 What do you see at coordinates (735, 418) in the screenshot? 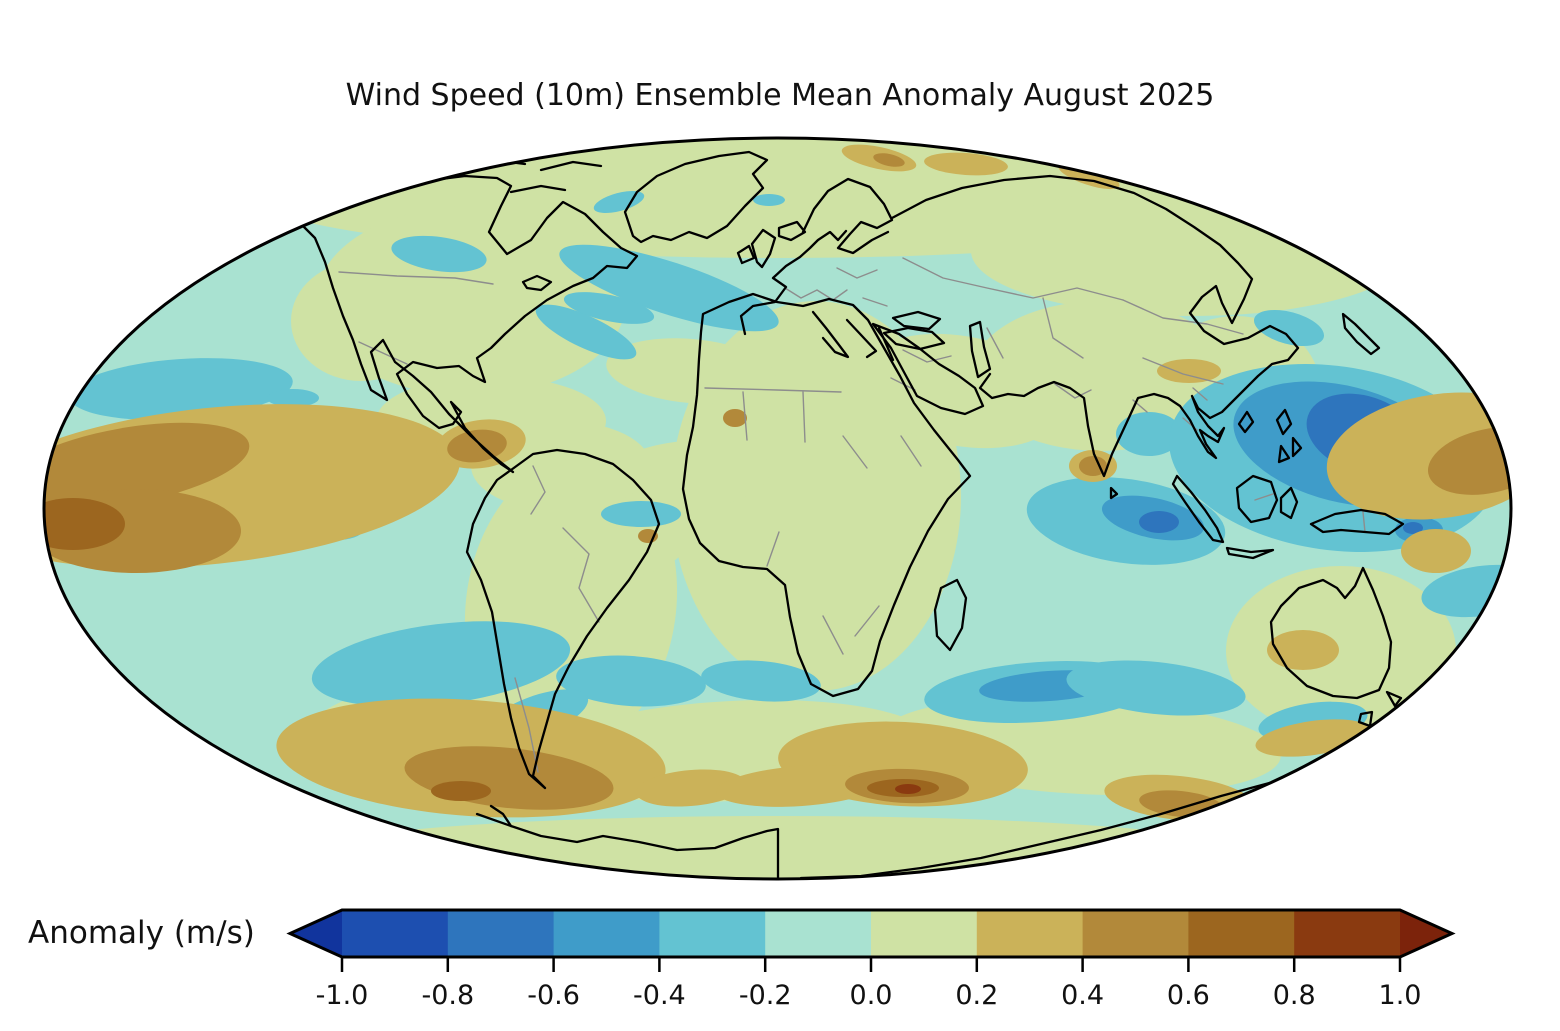
I see `anomaly-region-sahel-gold` at bounding box center [735, 418].